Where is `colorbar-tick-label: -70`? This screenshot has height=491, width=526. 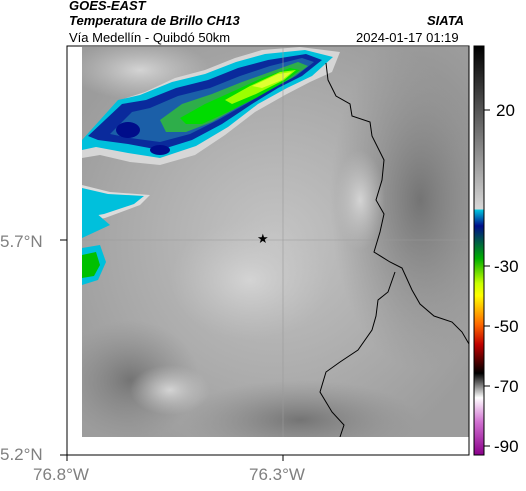 colorbar-tick-label: -70 is located at coordinates (506, 386).